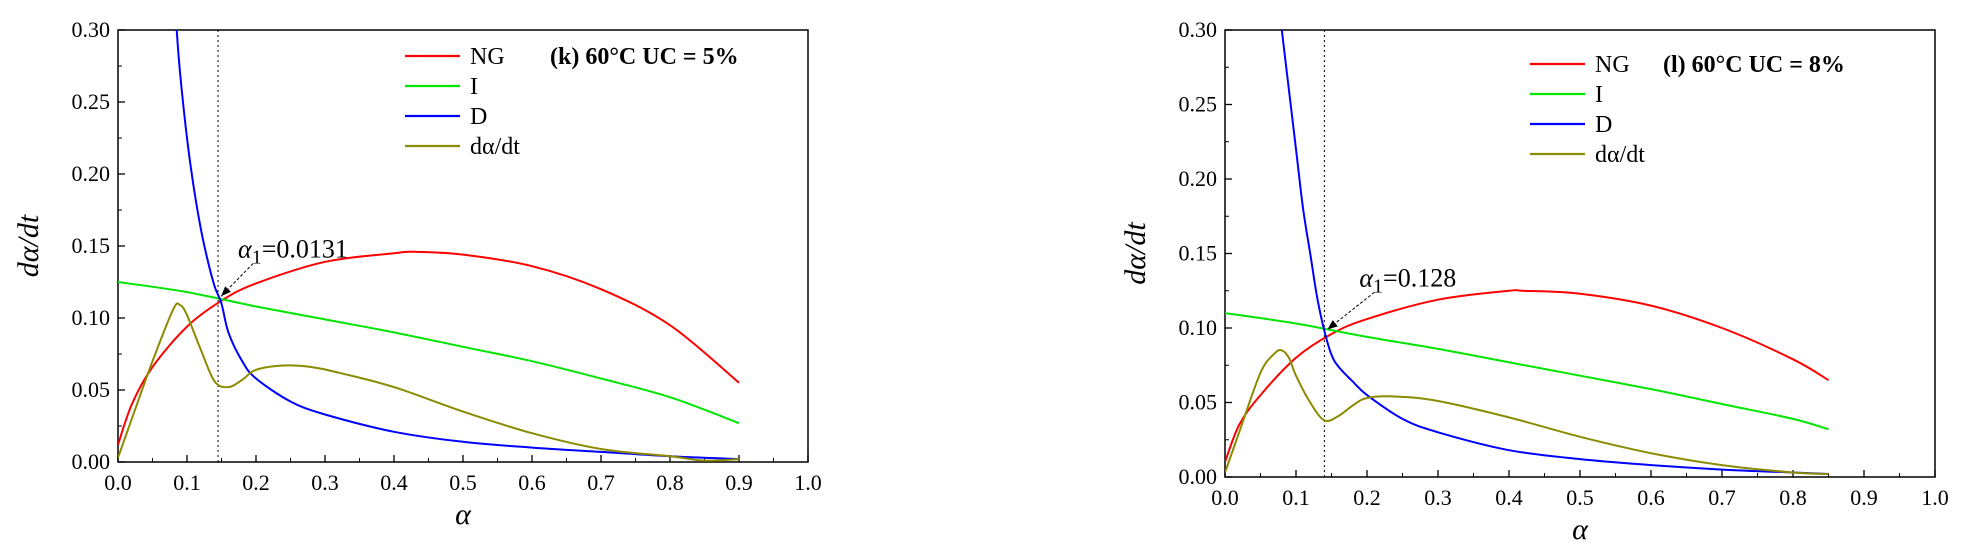  What do you see at coordinates (237, 280) in the screenshot?
I see `alpha1-arrow-shaft` at bounding box center [237, 280].